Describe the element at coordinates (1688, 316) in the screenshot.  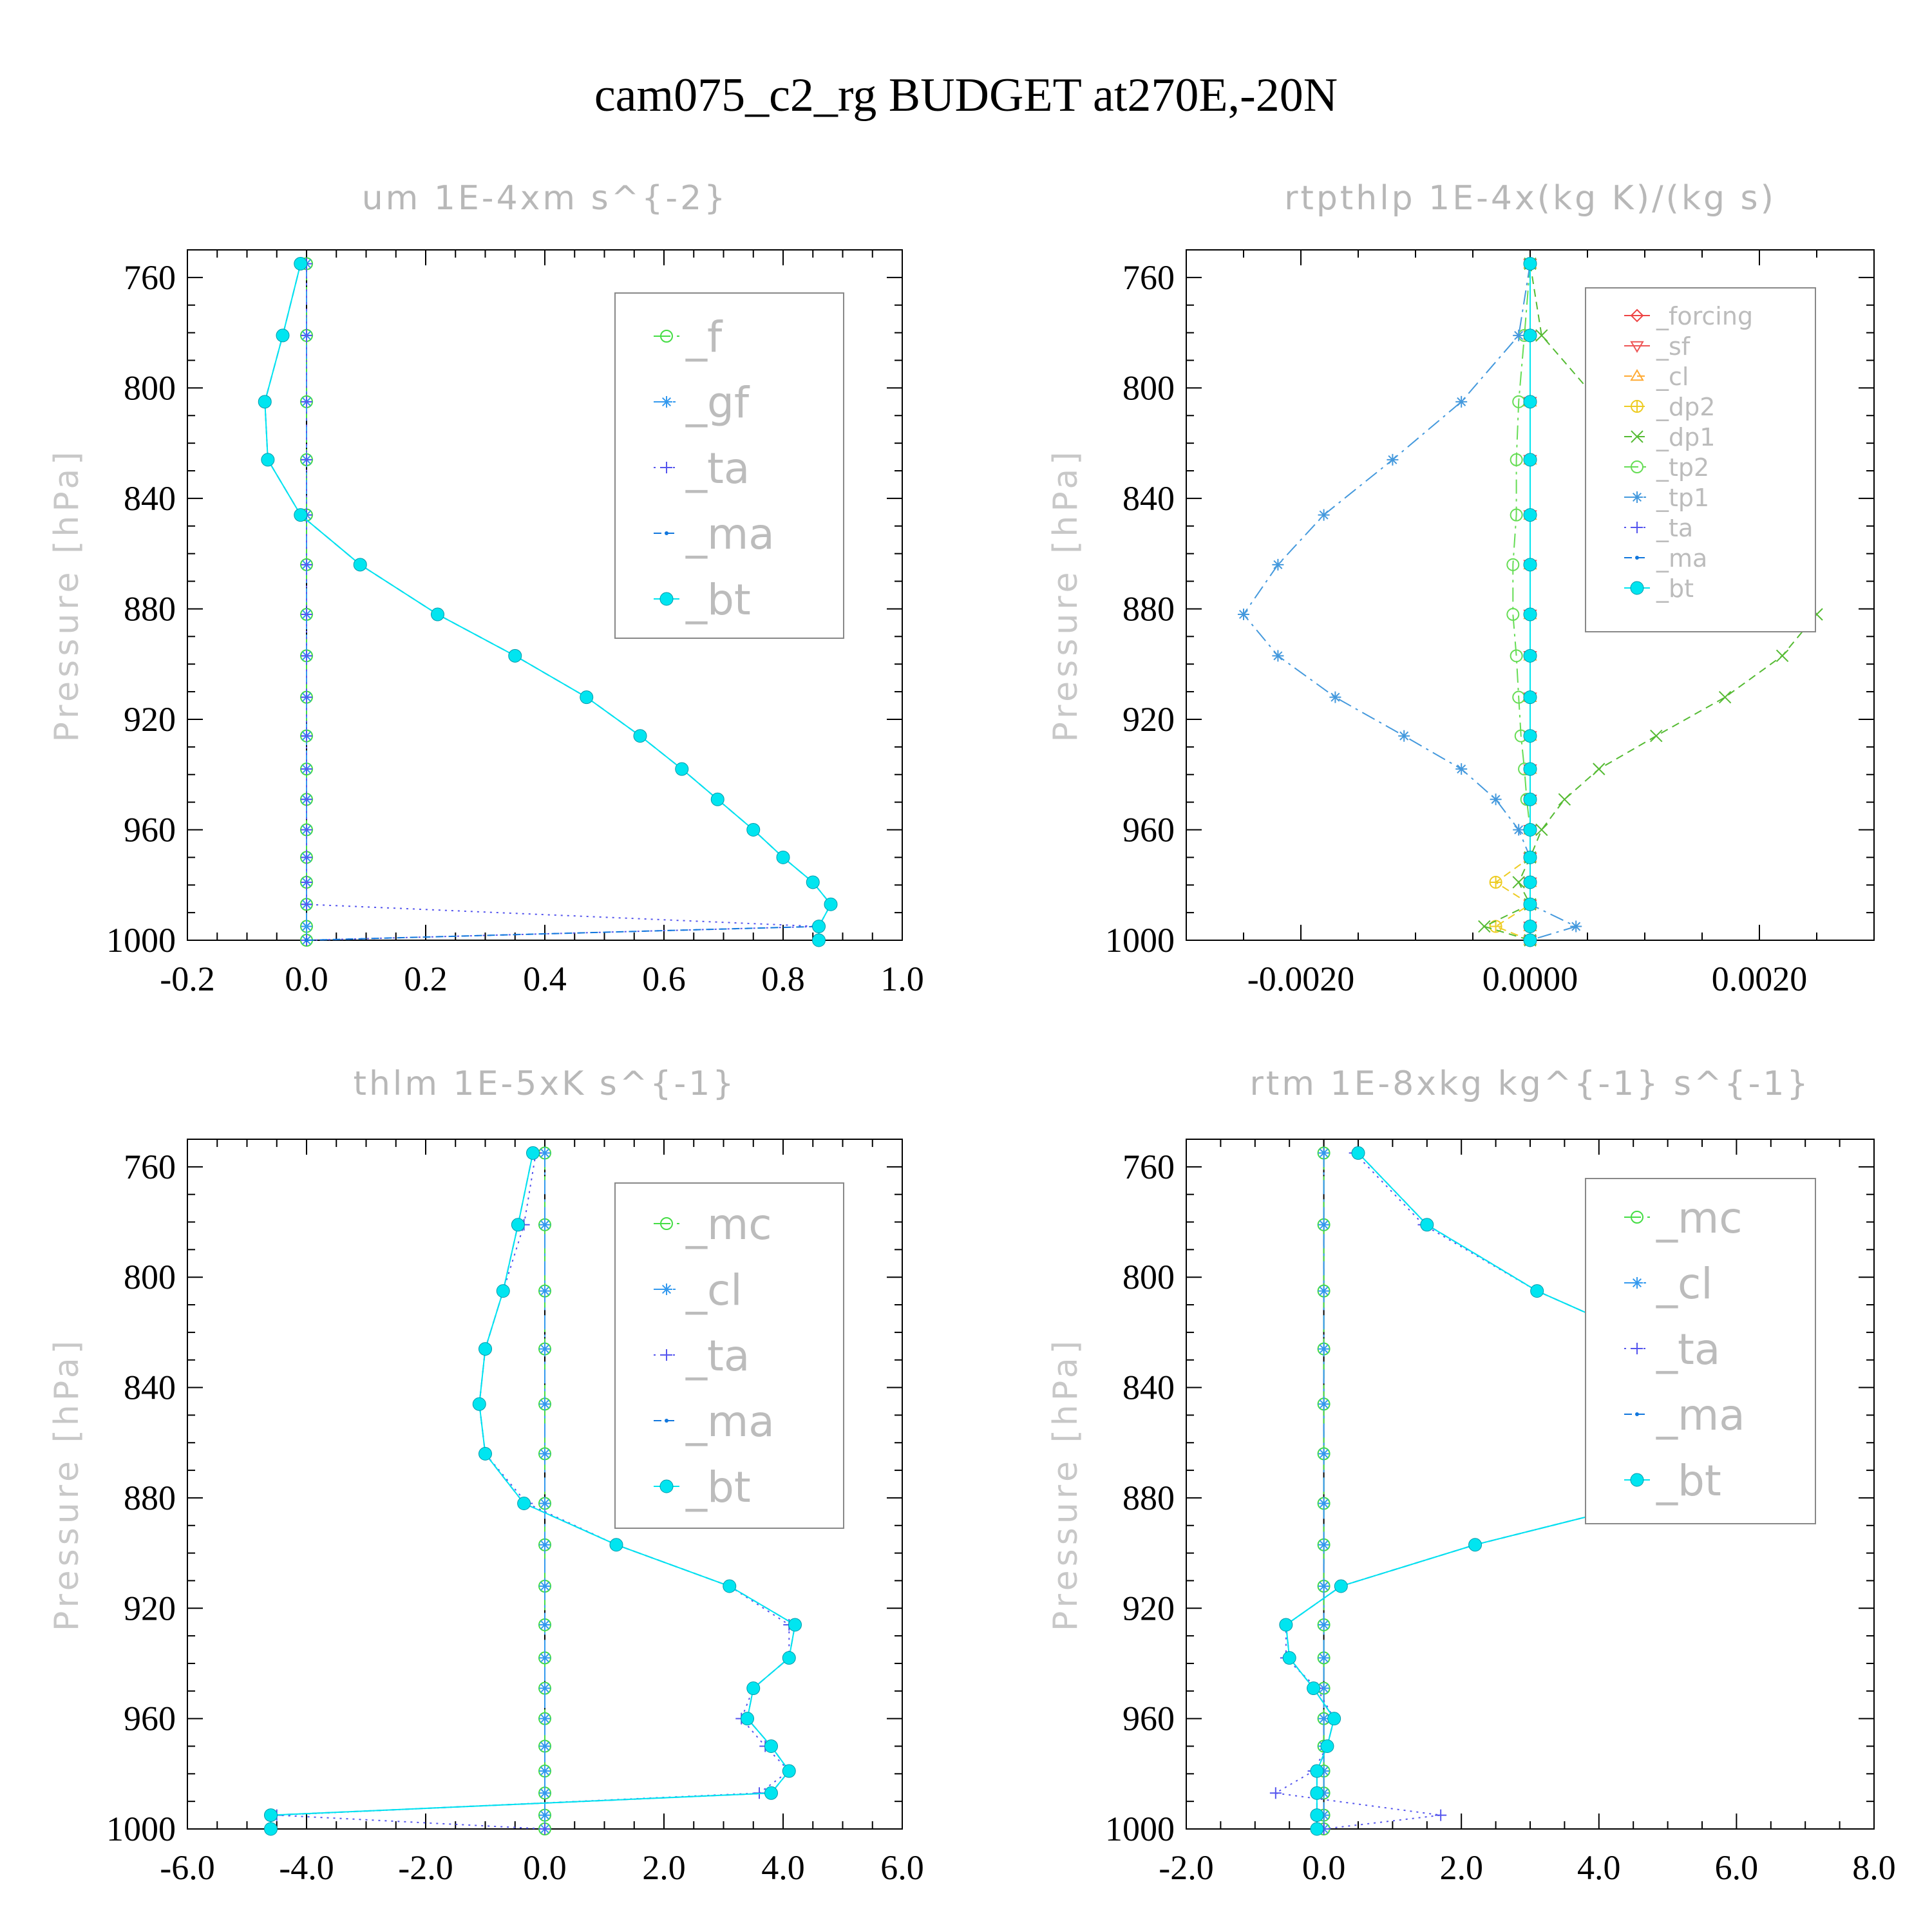
I see `legend-item: _forcing` at that location.